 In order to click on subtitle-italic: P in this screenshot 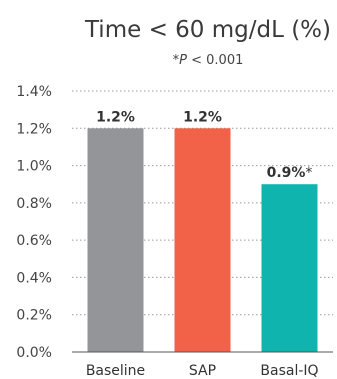, I will do `click(183, 60)`.